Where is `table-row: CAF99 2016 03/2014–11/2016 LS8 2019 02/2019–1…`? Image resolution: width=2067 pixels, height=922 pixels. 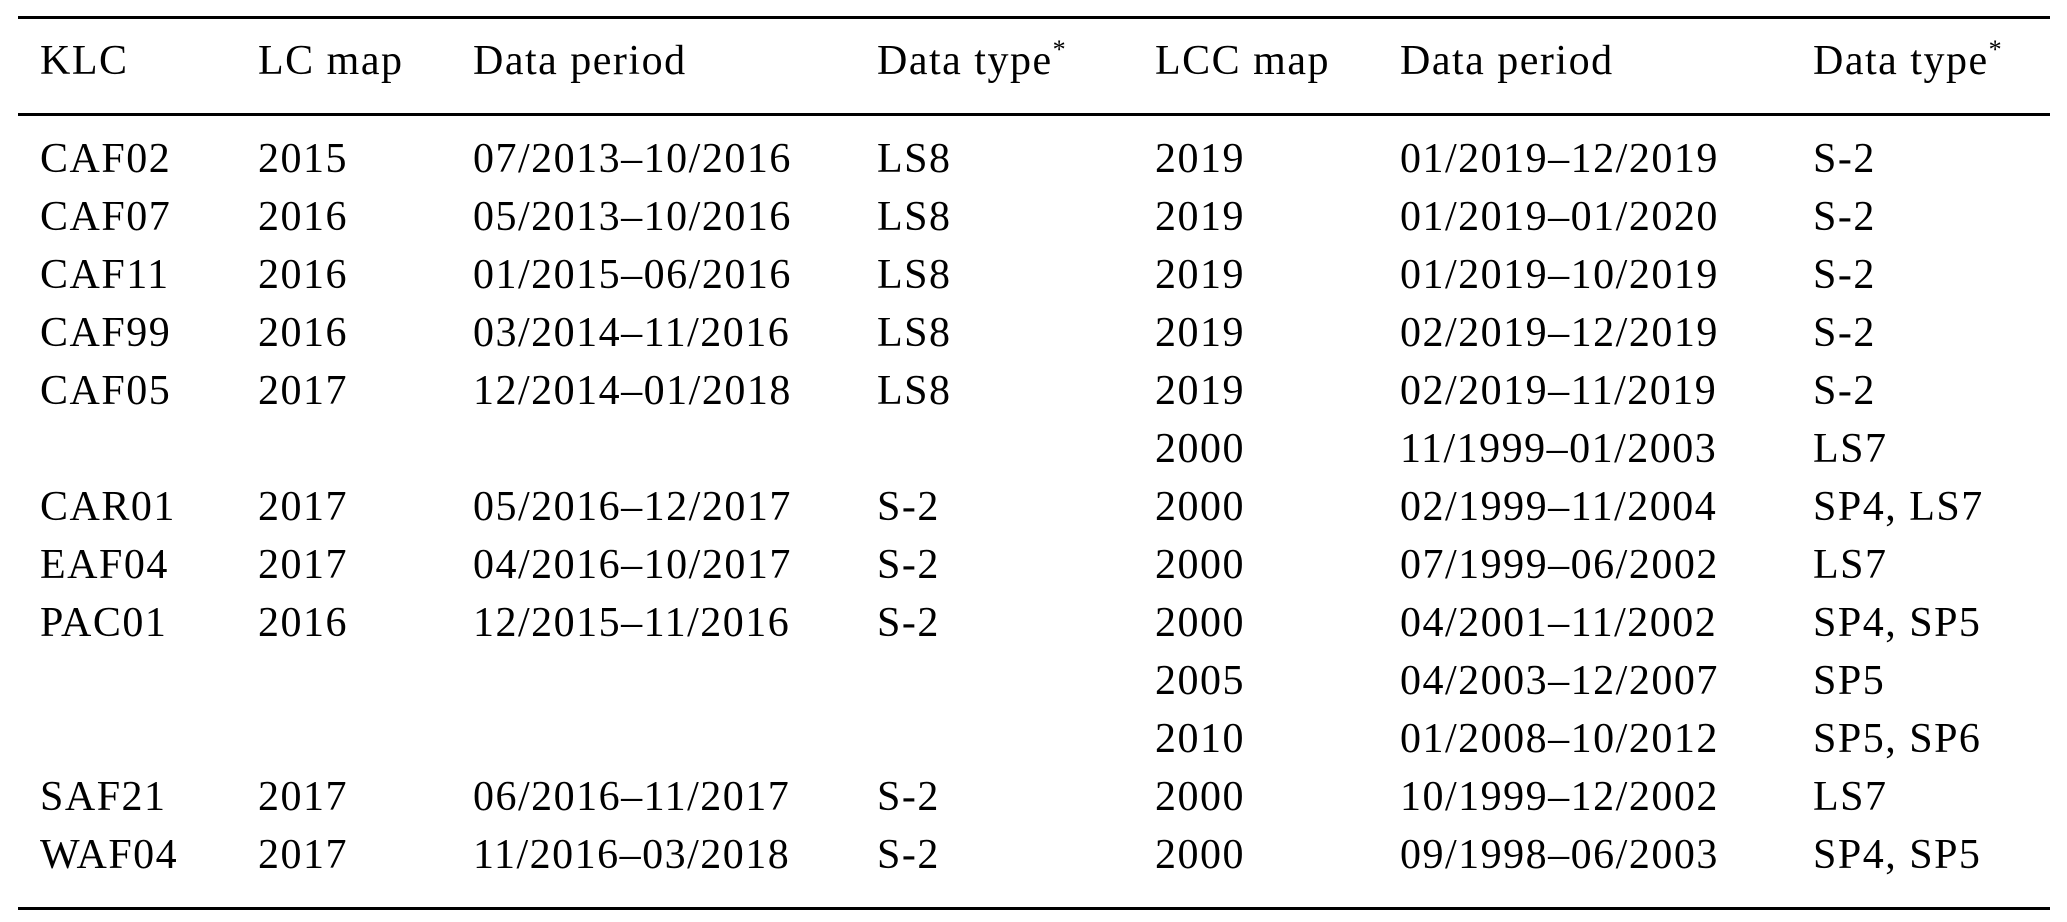 table-row: CAF99 2016 03/2014–11/2016 LS8 2019 02/2019–1… is located at coordinates (1034, 333).